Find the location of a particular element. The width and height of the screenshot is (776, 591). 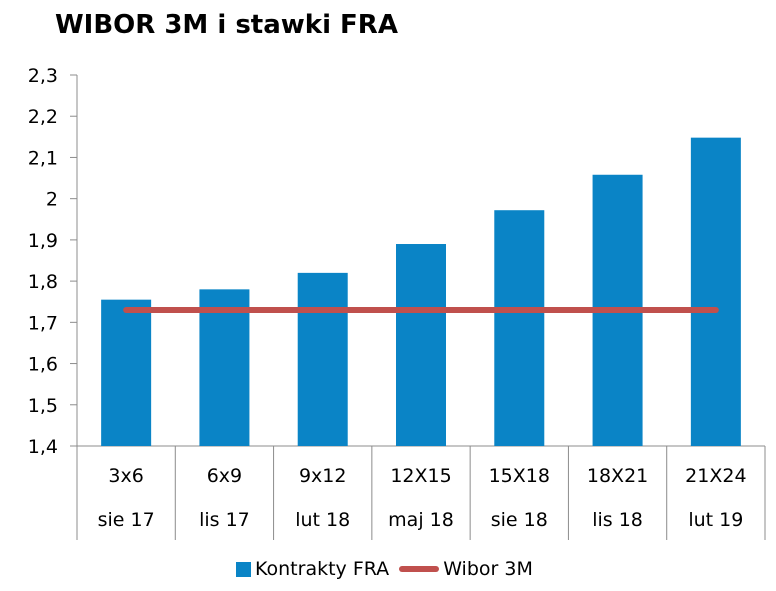

bar-9x12 is located at coordinates (322, 359).